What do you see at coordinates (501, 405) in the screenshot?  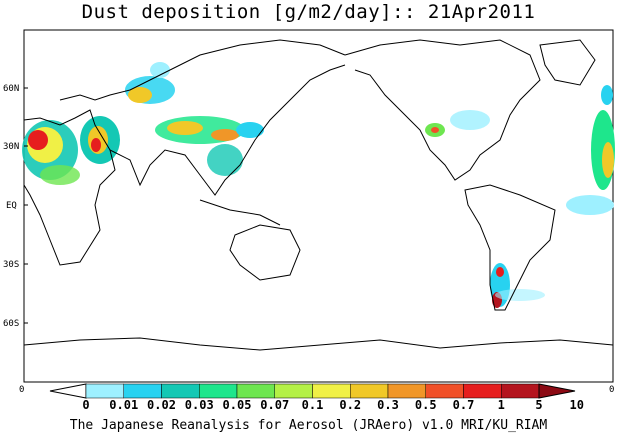 I see `colorbar-tick-label: 1` at bounding box center [501, 405].